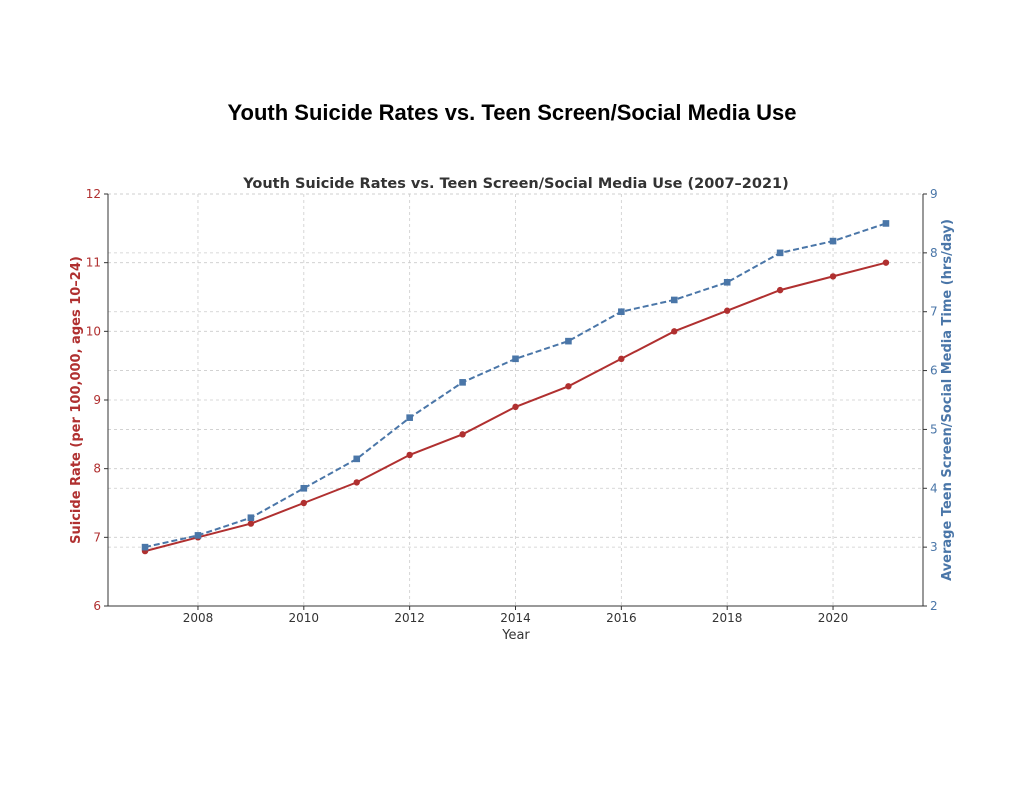 The width and height of the screenshot is (1024, 791). What do you see at coordinates (93, 263) in the screenshot?
I see `left-tick-label: 11` at bounding box center [93, 263].